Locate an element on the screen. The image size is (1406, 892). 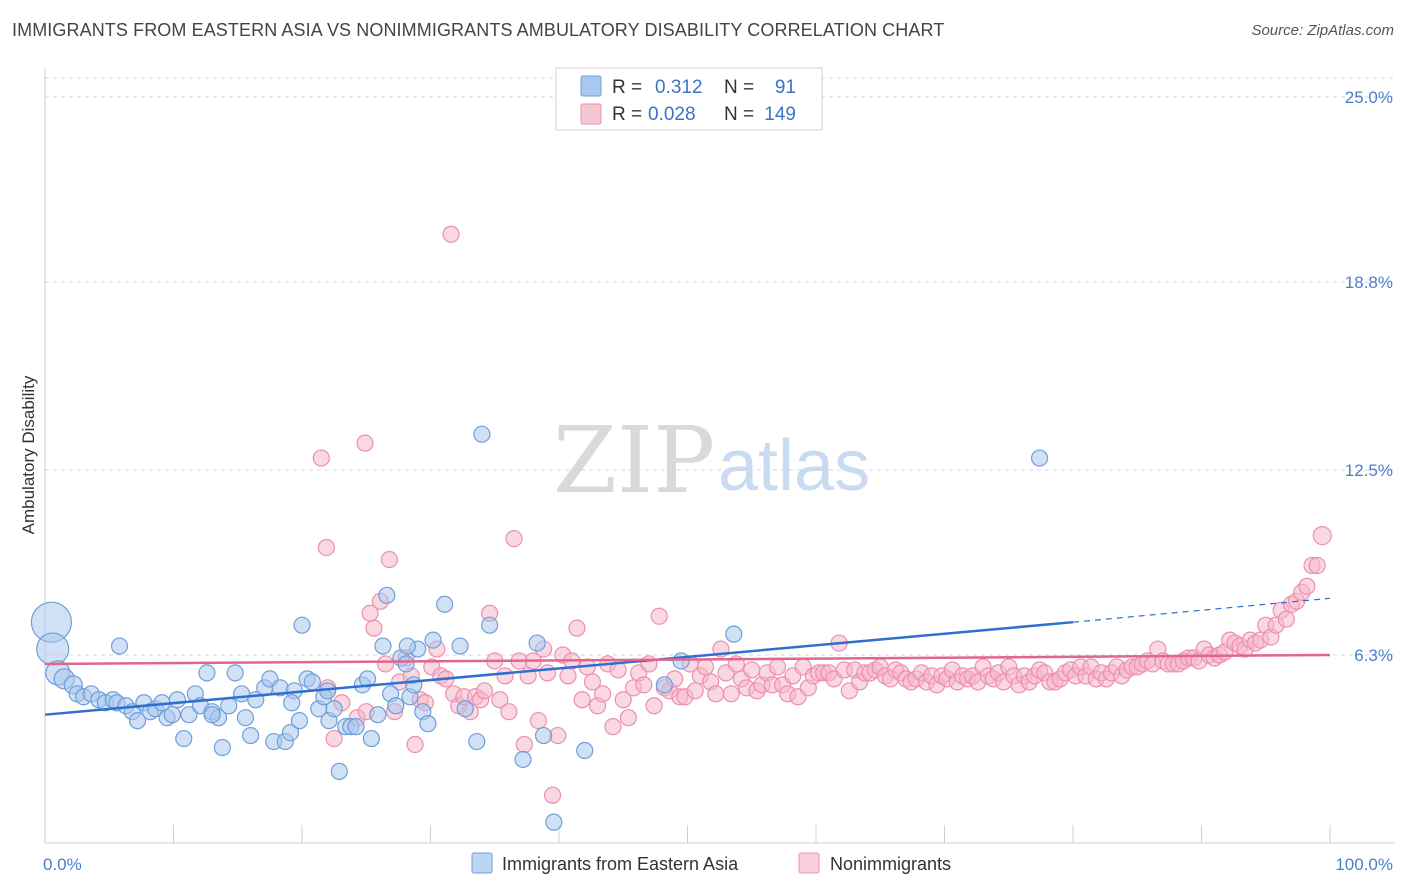
x-tick-labels: 0.0% 100.0% is located at coordinates (718, 864).